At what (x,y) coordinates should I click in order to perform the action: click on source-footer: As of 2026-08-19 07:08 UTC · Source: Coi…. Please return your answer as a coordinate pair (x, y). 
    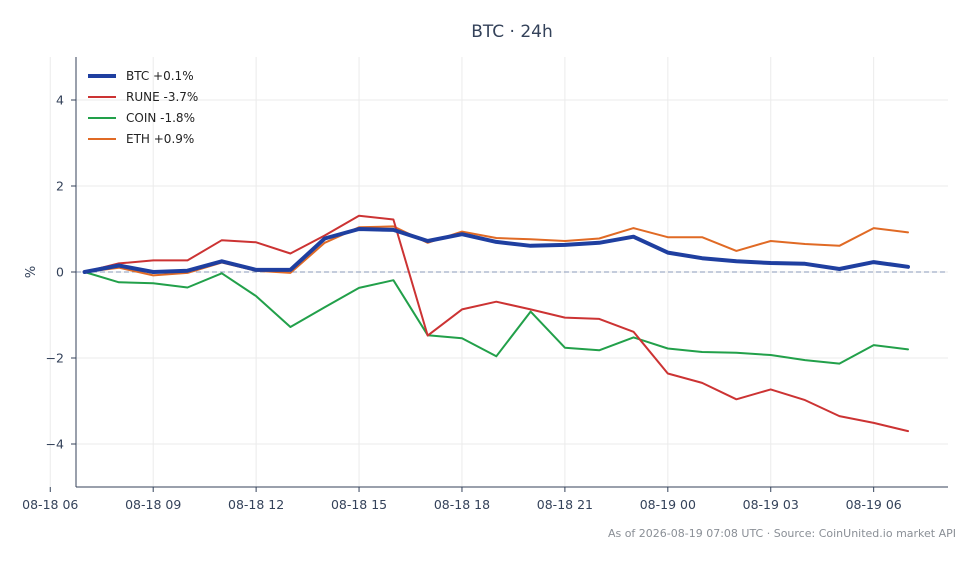
    Looking at the image, I should click on (782, 533).